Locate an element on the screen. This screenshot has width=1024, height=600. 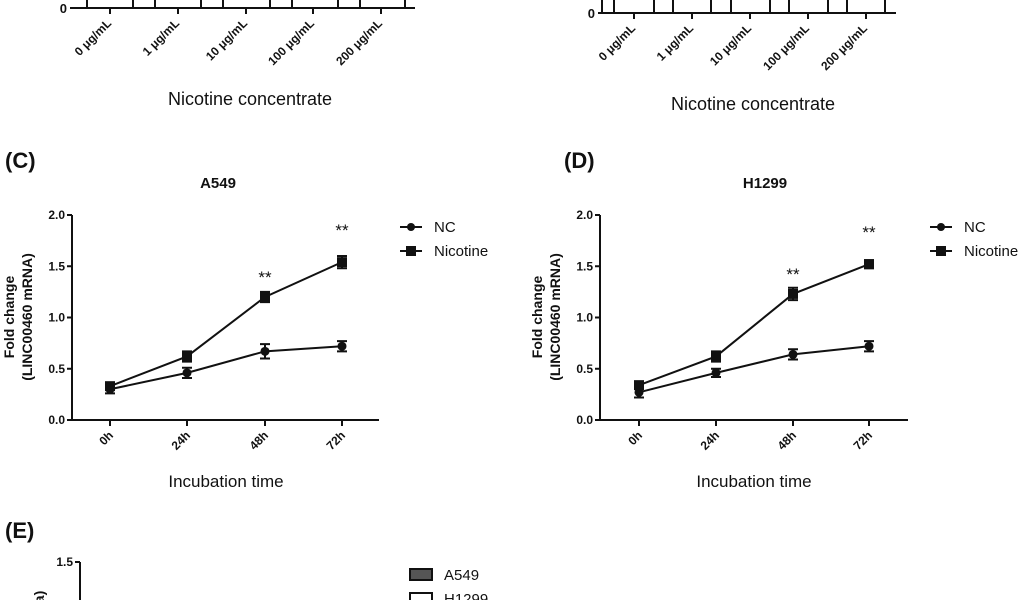
y-axis-title-partial: a) is located at coordinates (39, 595).